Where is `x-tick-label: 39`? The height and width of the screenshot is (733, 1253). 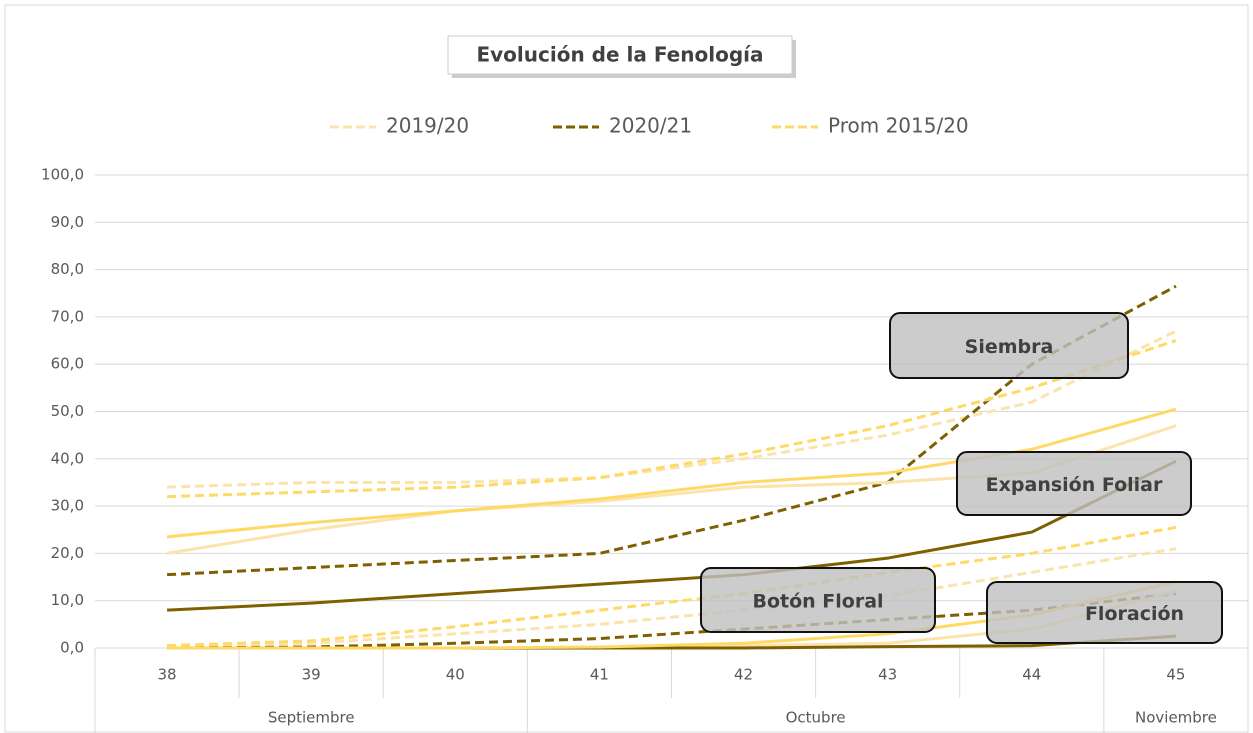
x-tick-label: 39 is located at coordinates (311, 675).